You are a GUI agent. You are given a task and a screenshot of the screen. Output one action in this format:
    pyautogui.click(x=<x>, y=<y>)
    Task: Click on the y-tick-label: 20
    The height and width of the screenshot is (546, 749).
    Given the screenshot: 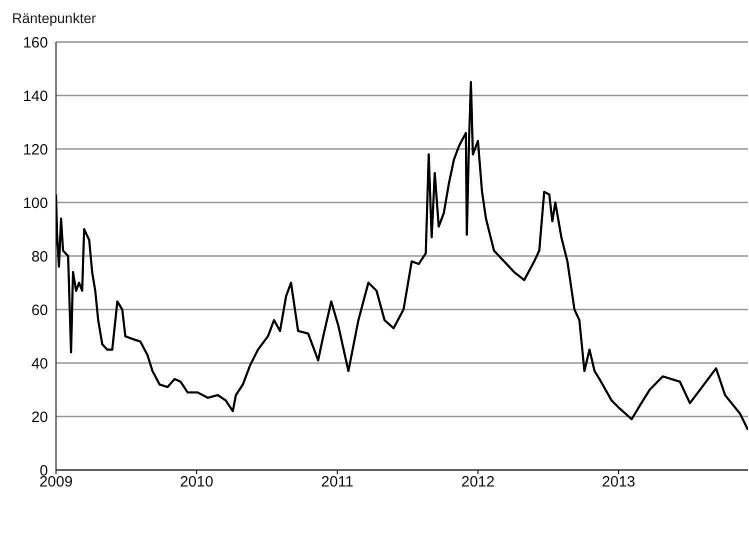 What is the action you would take?
    pyautogui.click(x=39, y=417)
    